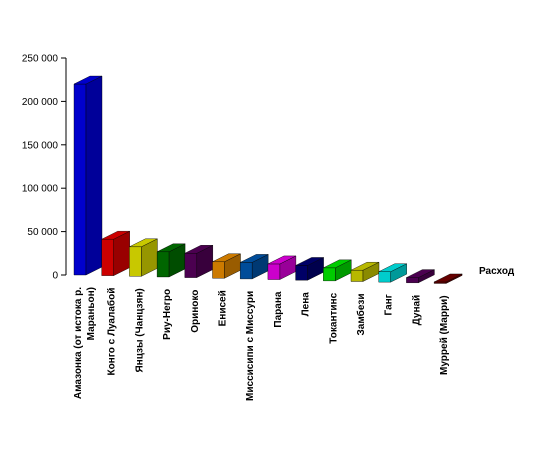 Image resolution: width=537 pixels, height=469 pixels. I want to click on category-label: Амазонка (от истока р. Мараньон), so click(85, 343).